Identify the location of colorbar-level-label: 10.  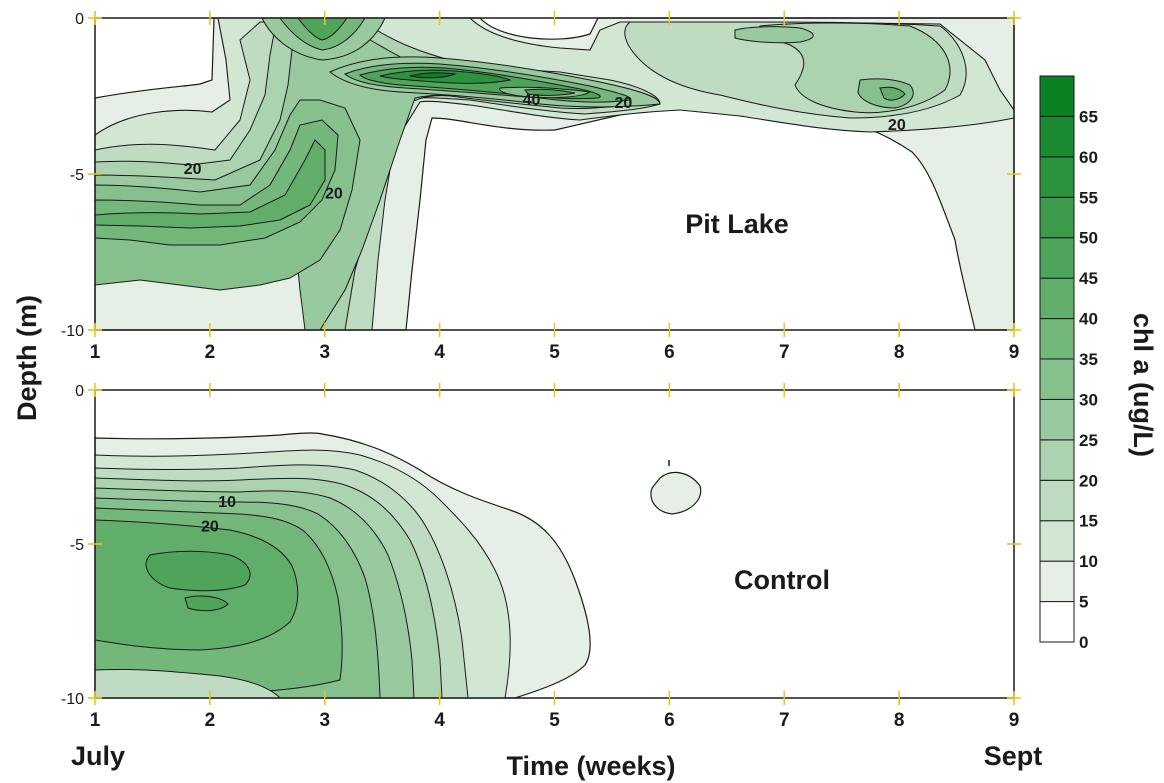
(1088, 561).